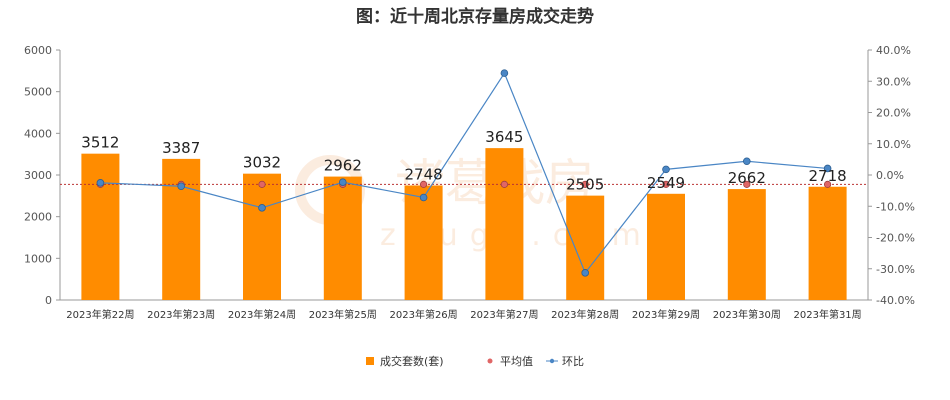 The image size is (950, 400). Describe the element at coordinates (504, 314) in the screenshot. I see `x-tick-label: 2023年第27周` at that location.